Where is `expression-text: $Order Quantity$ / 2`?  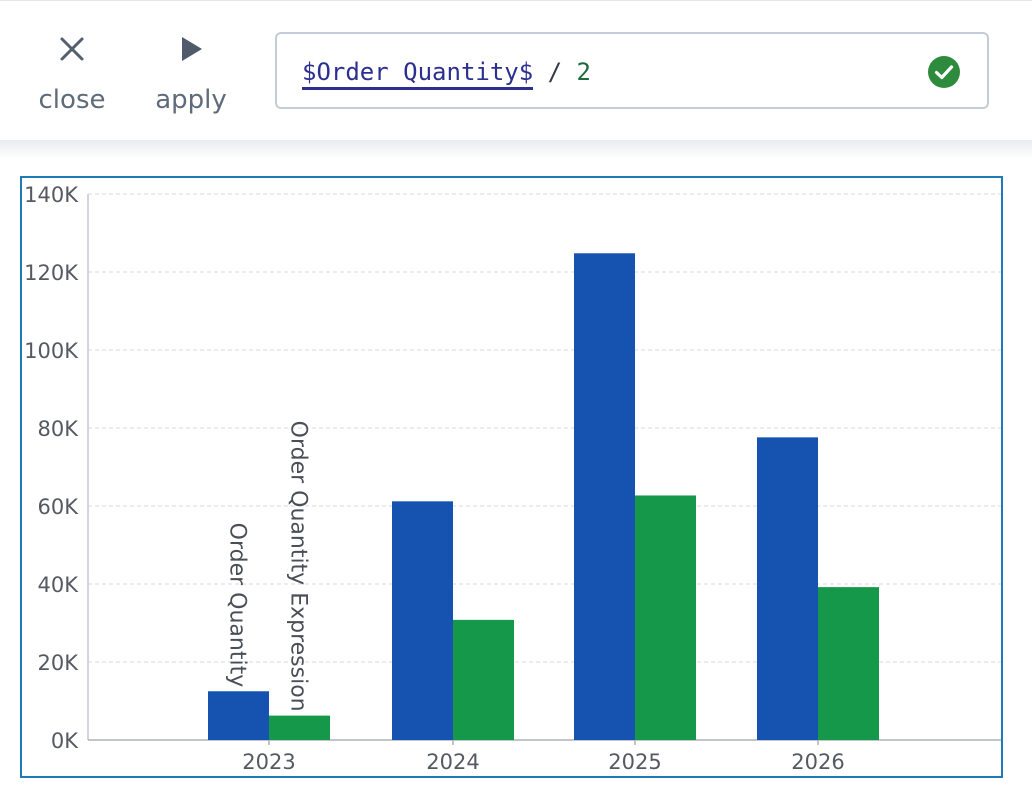
expression-text: $Order Quantity$ / 2 is located at coordinates (446, 73).